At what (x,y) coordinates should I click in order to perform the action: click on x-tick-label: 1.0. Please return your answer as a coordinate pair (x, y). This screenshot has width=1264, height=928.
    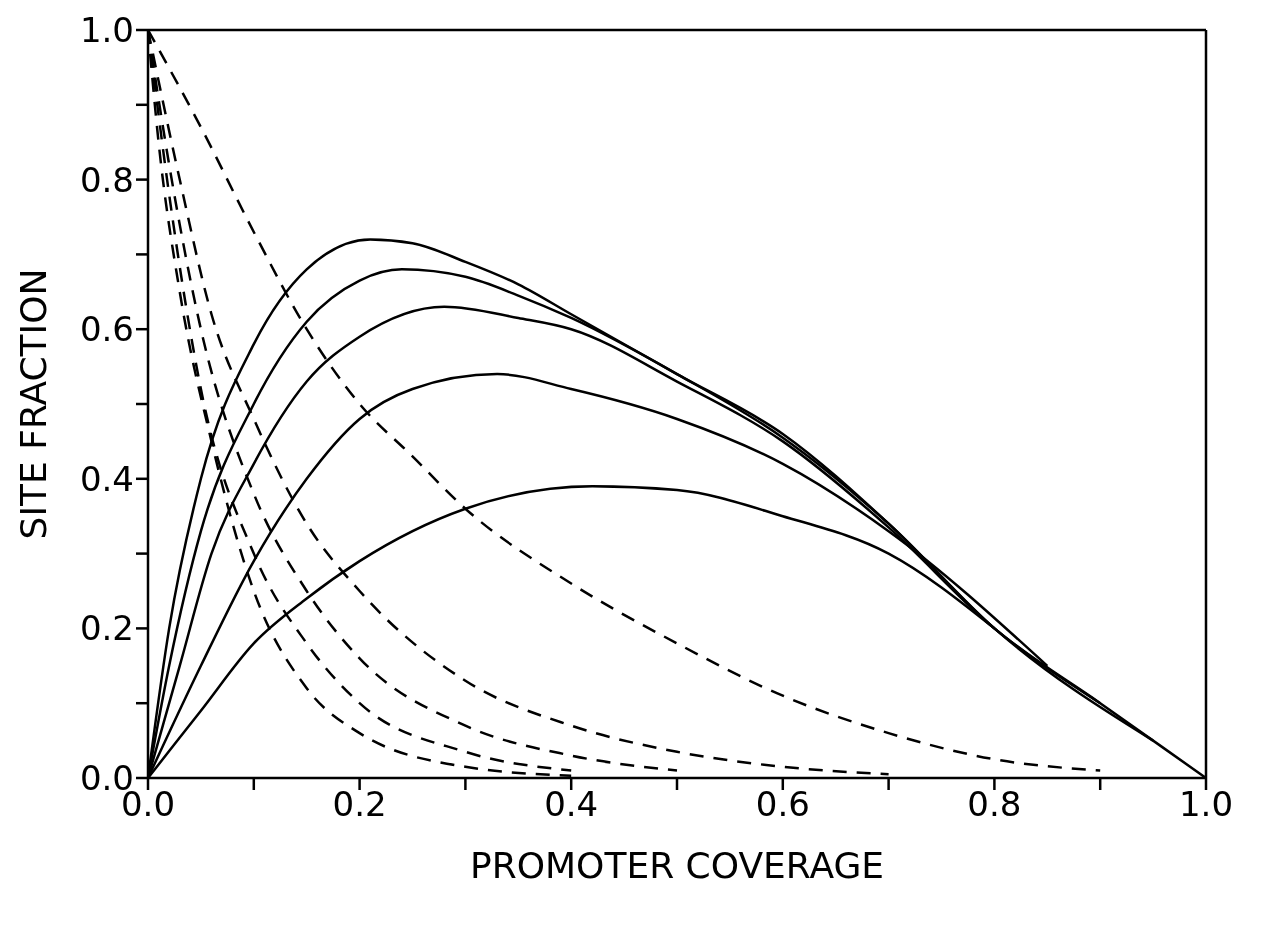
    Looking at the image, I should click on (1206, 804).